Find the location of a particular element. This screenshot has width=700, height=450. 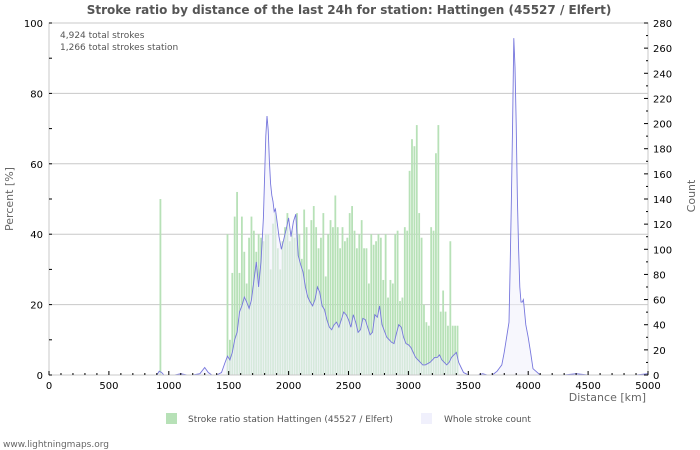

total-strokes-station-text: 1,266 total strokes station is located at coordinates (119, 48).